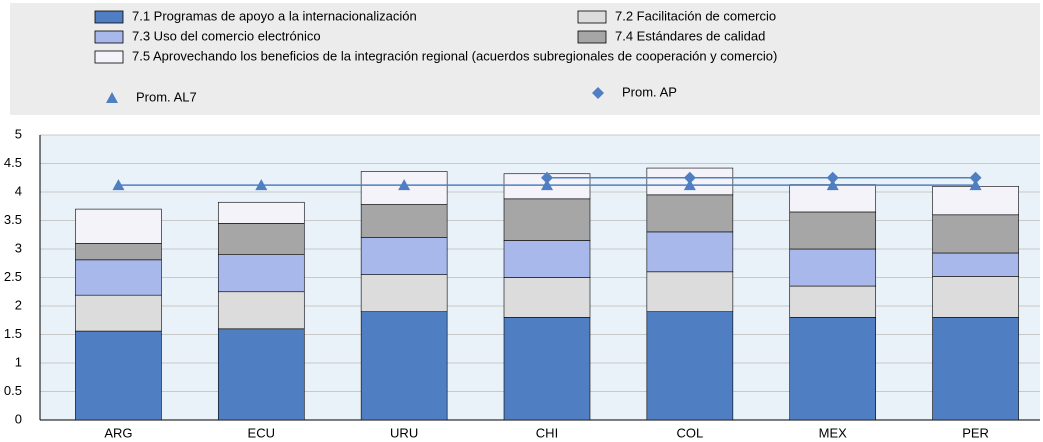 The image size is (1043, 442). What do you see at coordinates (166, 96) in the screenshot?
I see `legend-label: Prom. AL7` at bounding box center [166, 96].